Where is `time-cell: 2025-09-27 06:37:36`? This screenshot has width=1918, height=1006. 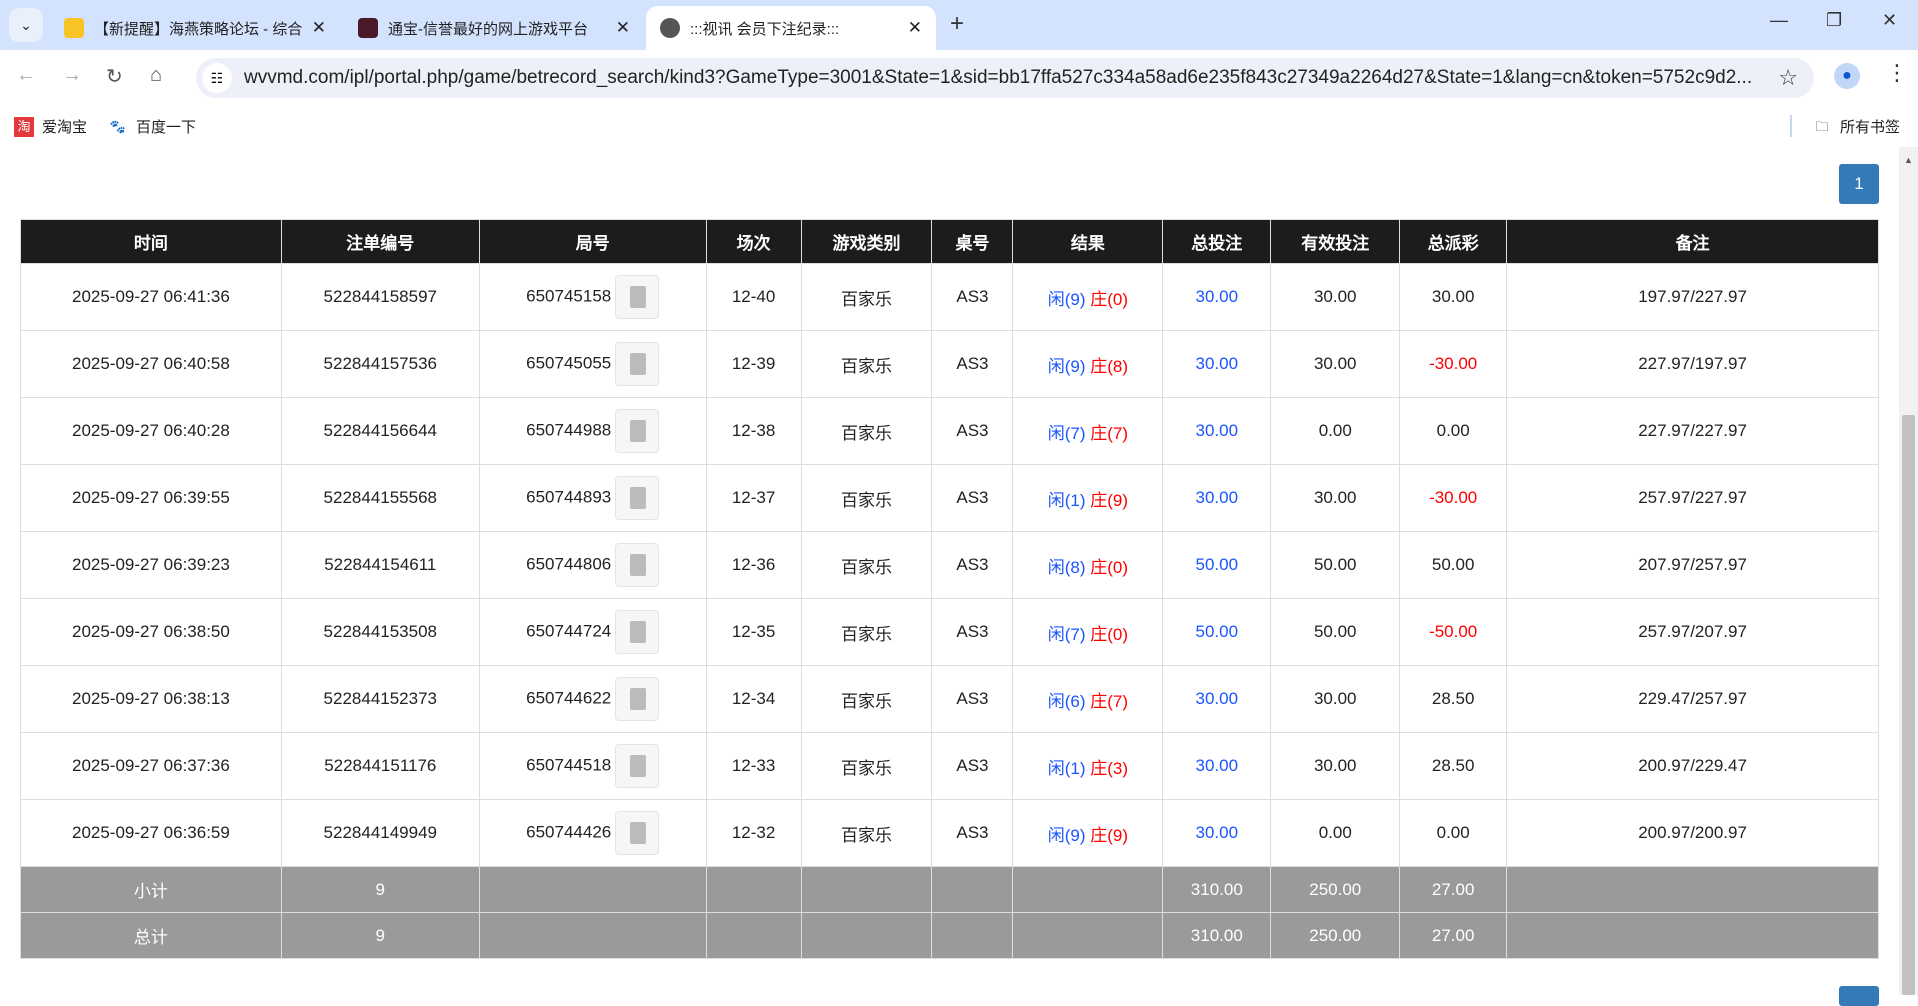 time-cell: 2025-09-27 06:37:36 is located at coordinates (151, 766).